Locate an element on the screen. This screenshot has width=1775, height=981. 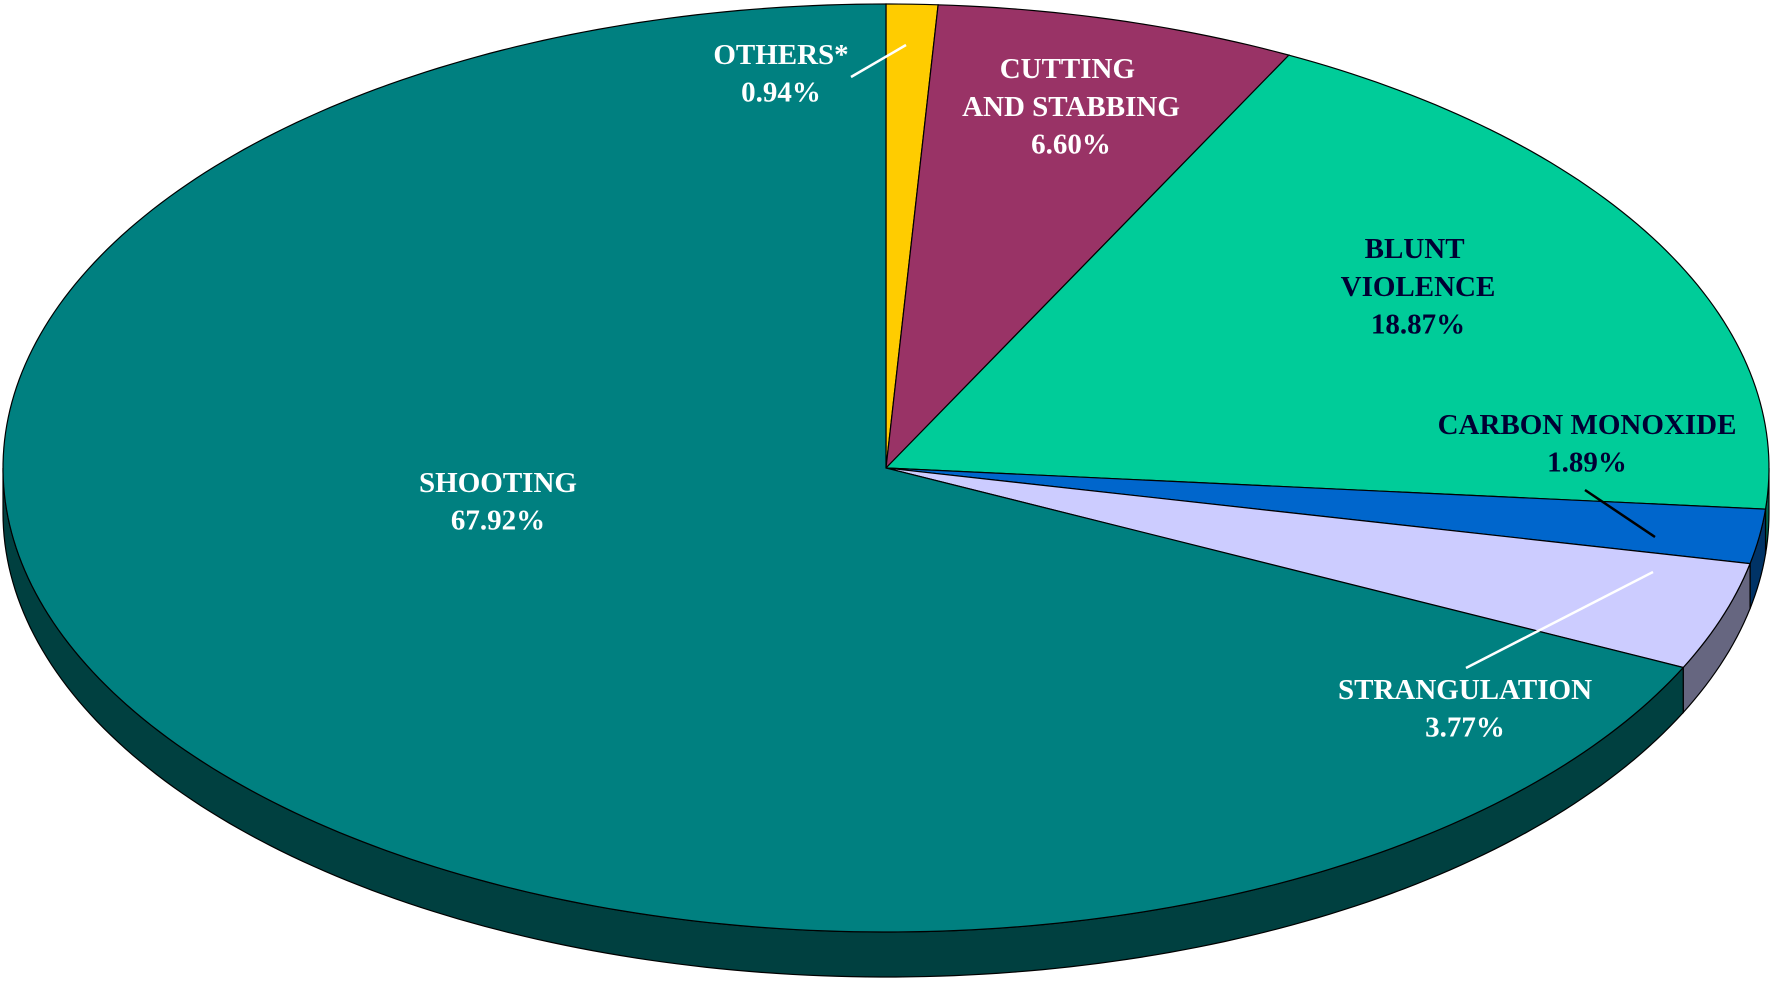
label-line: CARBON MONOXIDE is located at coordinates (1587, 425).